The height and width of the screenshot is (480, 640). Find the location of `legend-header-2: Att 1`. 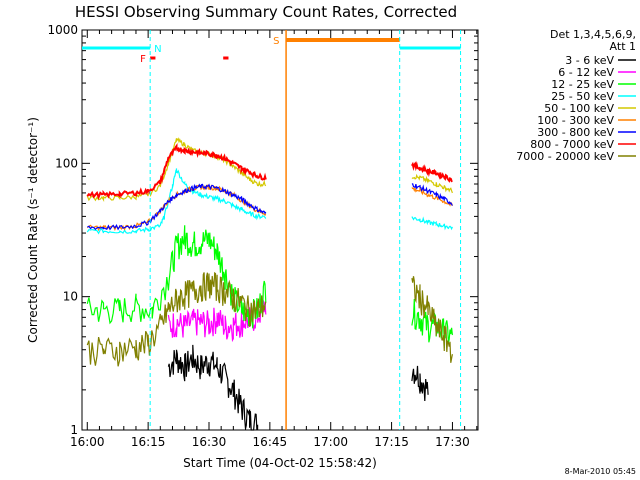

legend-header-2: Att 1 is located at coordinates (623, 46).